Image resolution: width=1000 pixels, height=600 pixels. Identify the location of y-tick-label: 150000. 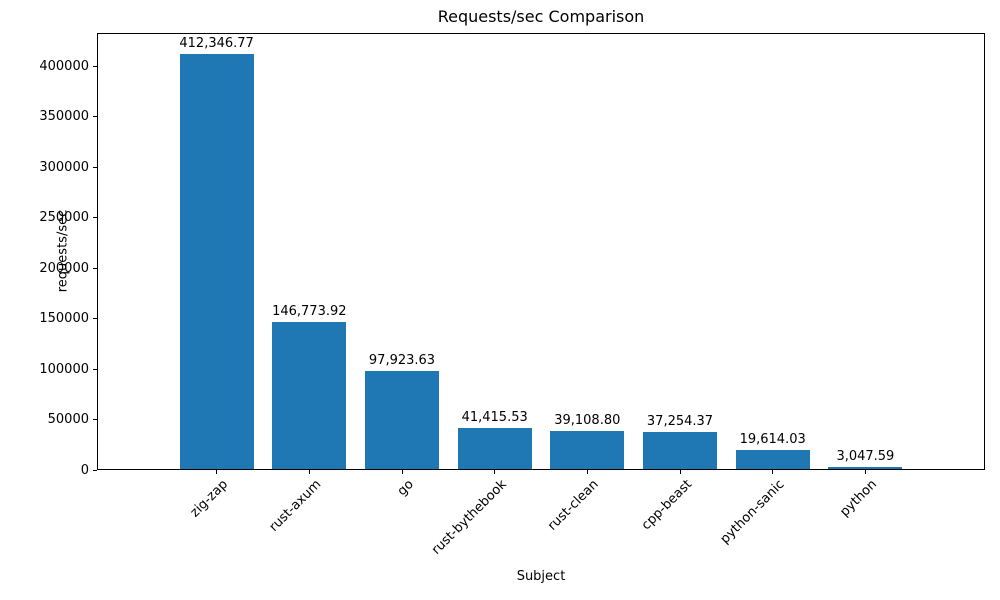
(64, 319).